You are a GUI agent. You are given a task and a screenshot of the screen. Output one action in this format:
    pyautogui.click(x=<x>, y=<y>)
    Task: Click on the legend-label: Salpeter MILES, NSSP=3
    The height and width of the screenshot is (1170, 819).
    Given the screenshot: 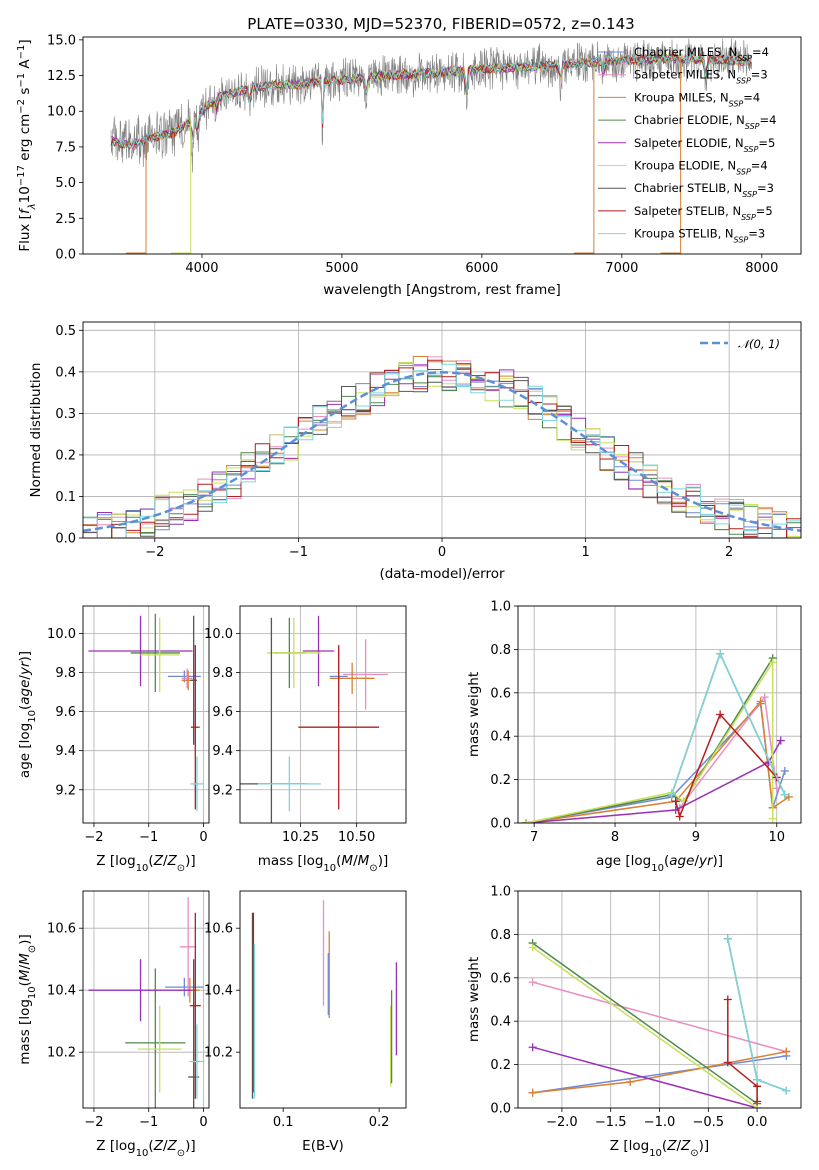 What is the action you would take?
    pyautogui.click(x=701, y=77)
    